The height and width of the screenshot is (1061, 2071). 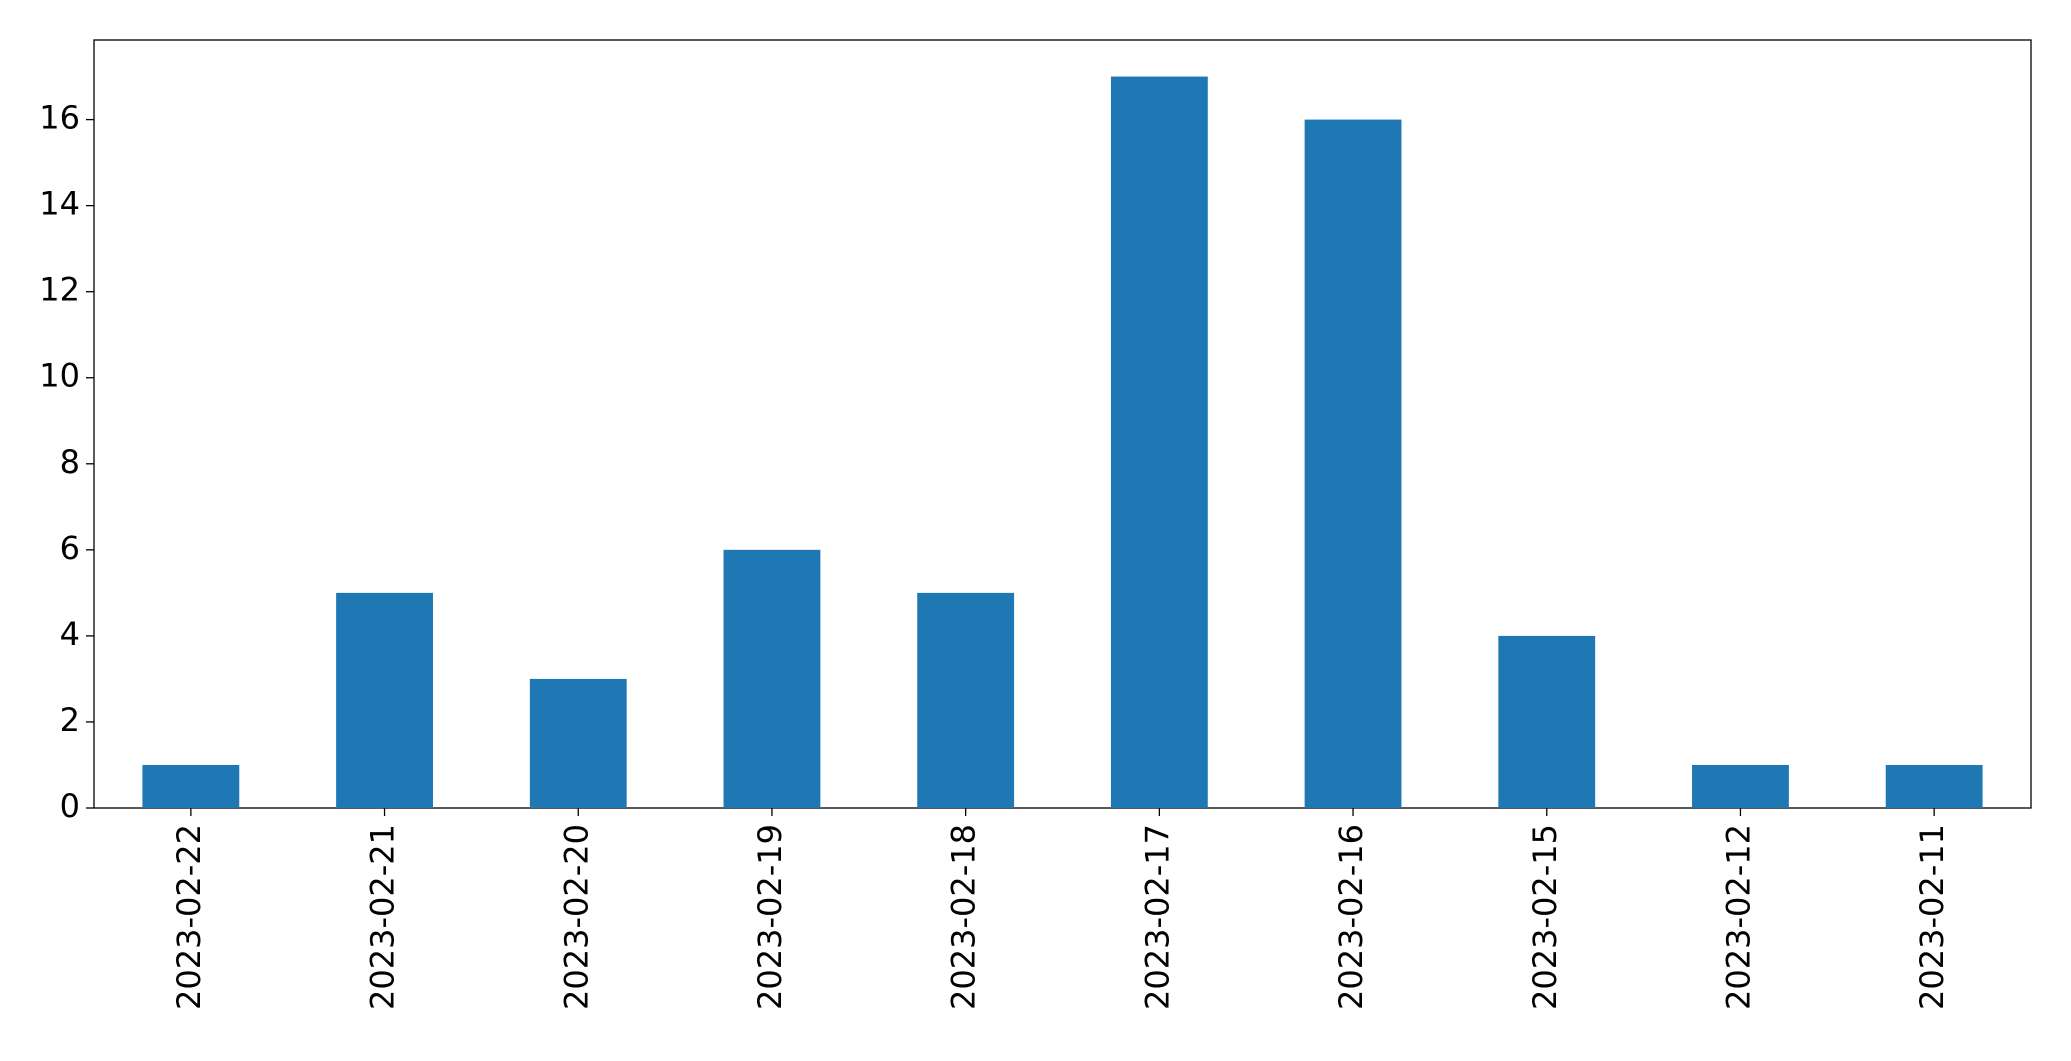 What do you see at coordinates (576, 917) in the screenshot?
I see `x-tick-label: 2023-02-20` at bounding box center [576, 917].